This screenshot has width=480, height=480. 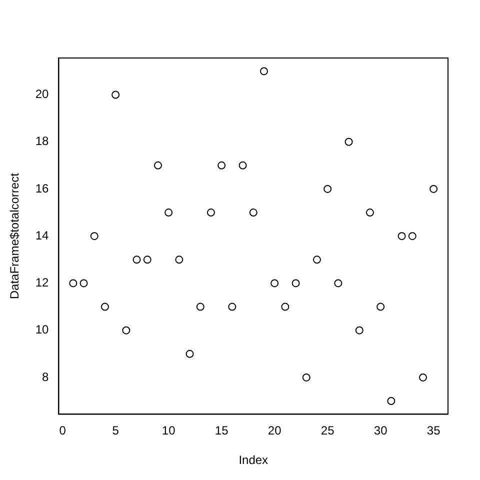 I want to click on y-tick-label: 8, so click(x=46, y=377).